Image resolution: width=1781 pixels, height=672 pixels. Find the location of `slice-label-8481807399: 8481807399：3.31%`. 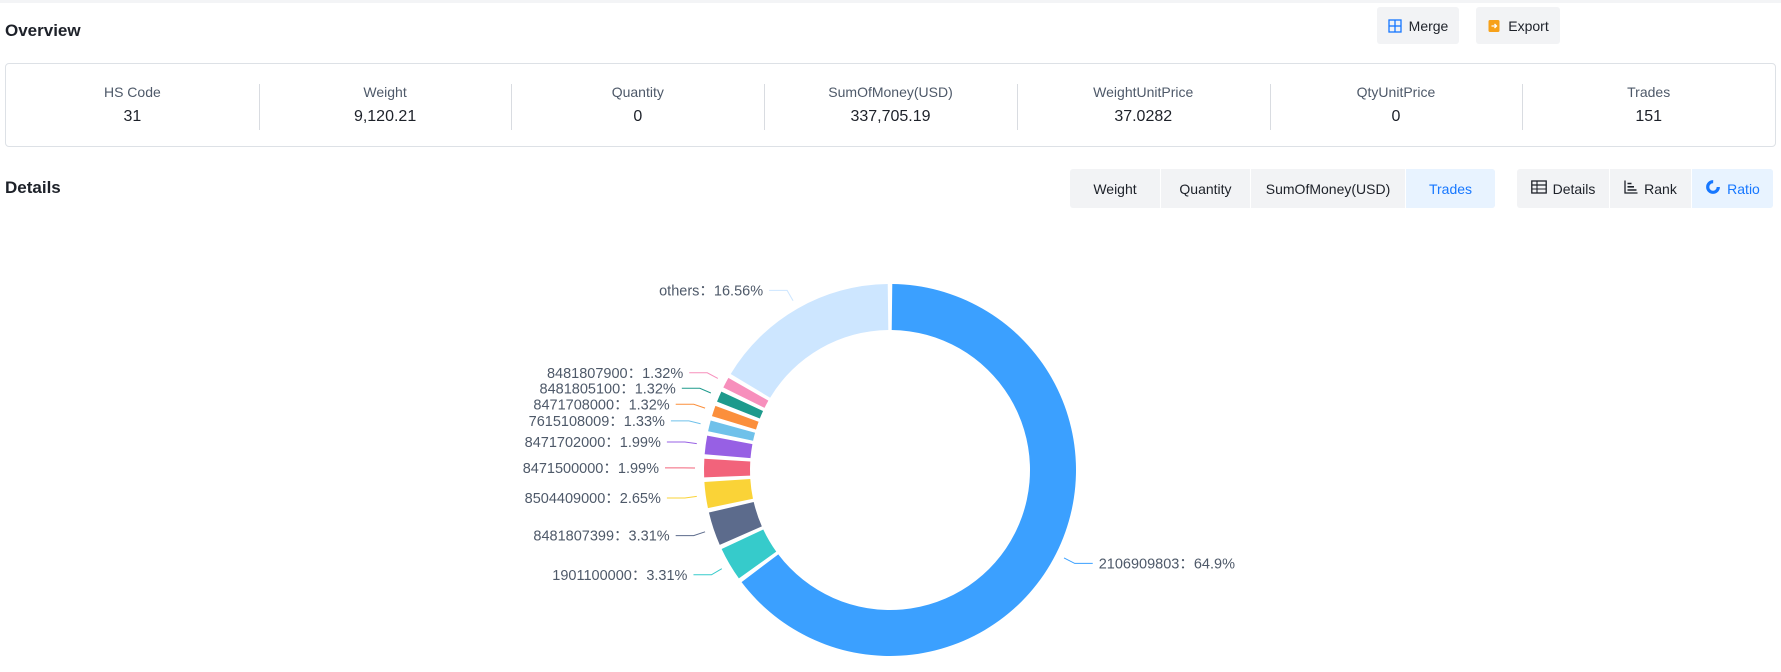

slice-label-8481807399: 8481807399：3.31% is located at coordinates (601, 537).